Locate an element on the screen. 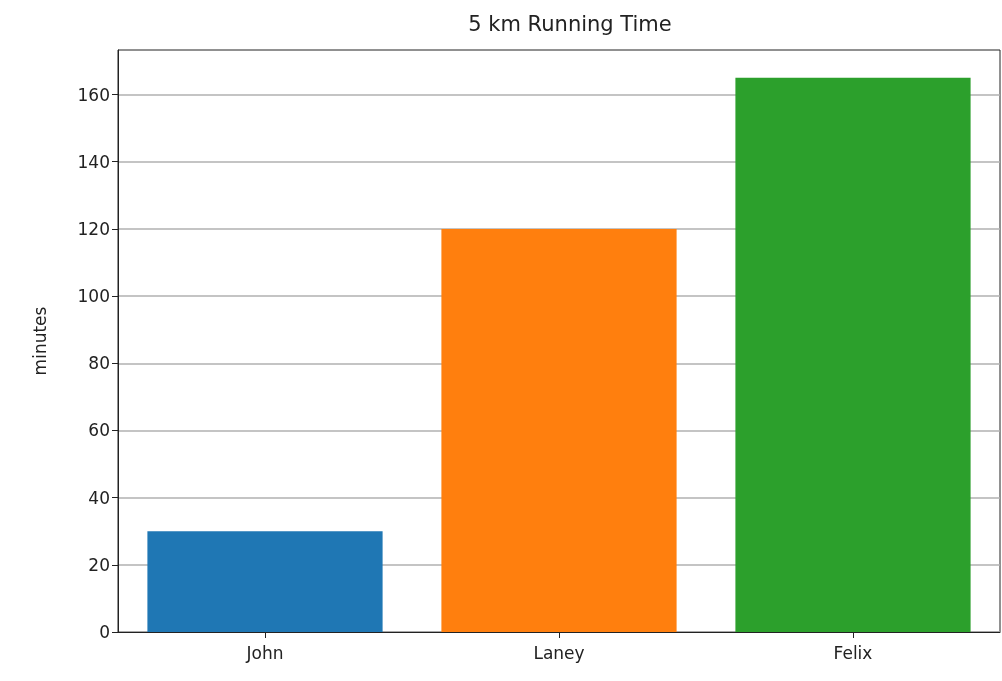 The height and width of the screenshot is (681, 1002). x-tick-label: Felix is located at coordinates (853, 652).